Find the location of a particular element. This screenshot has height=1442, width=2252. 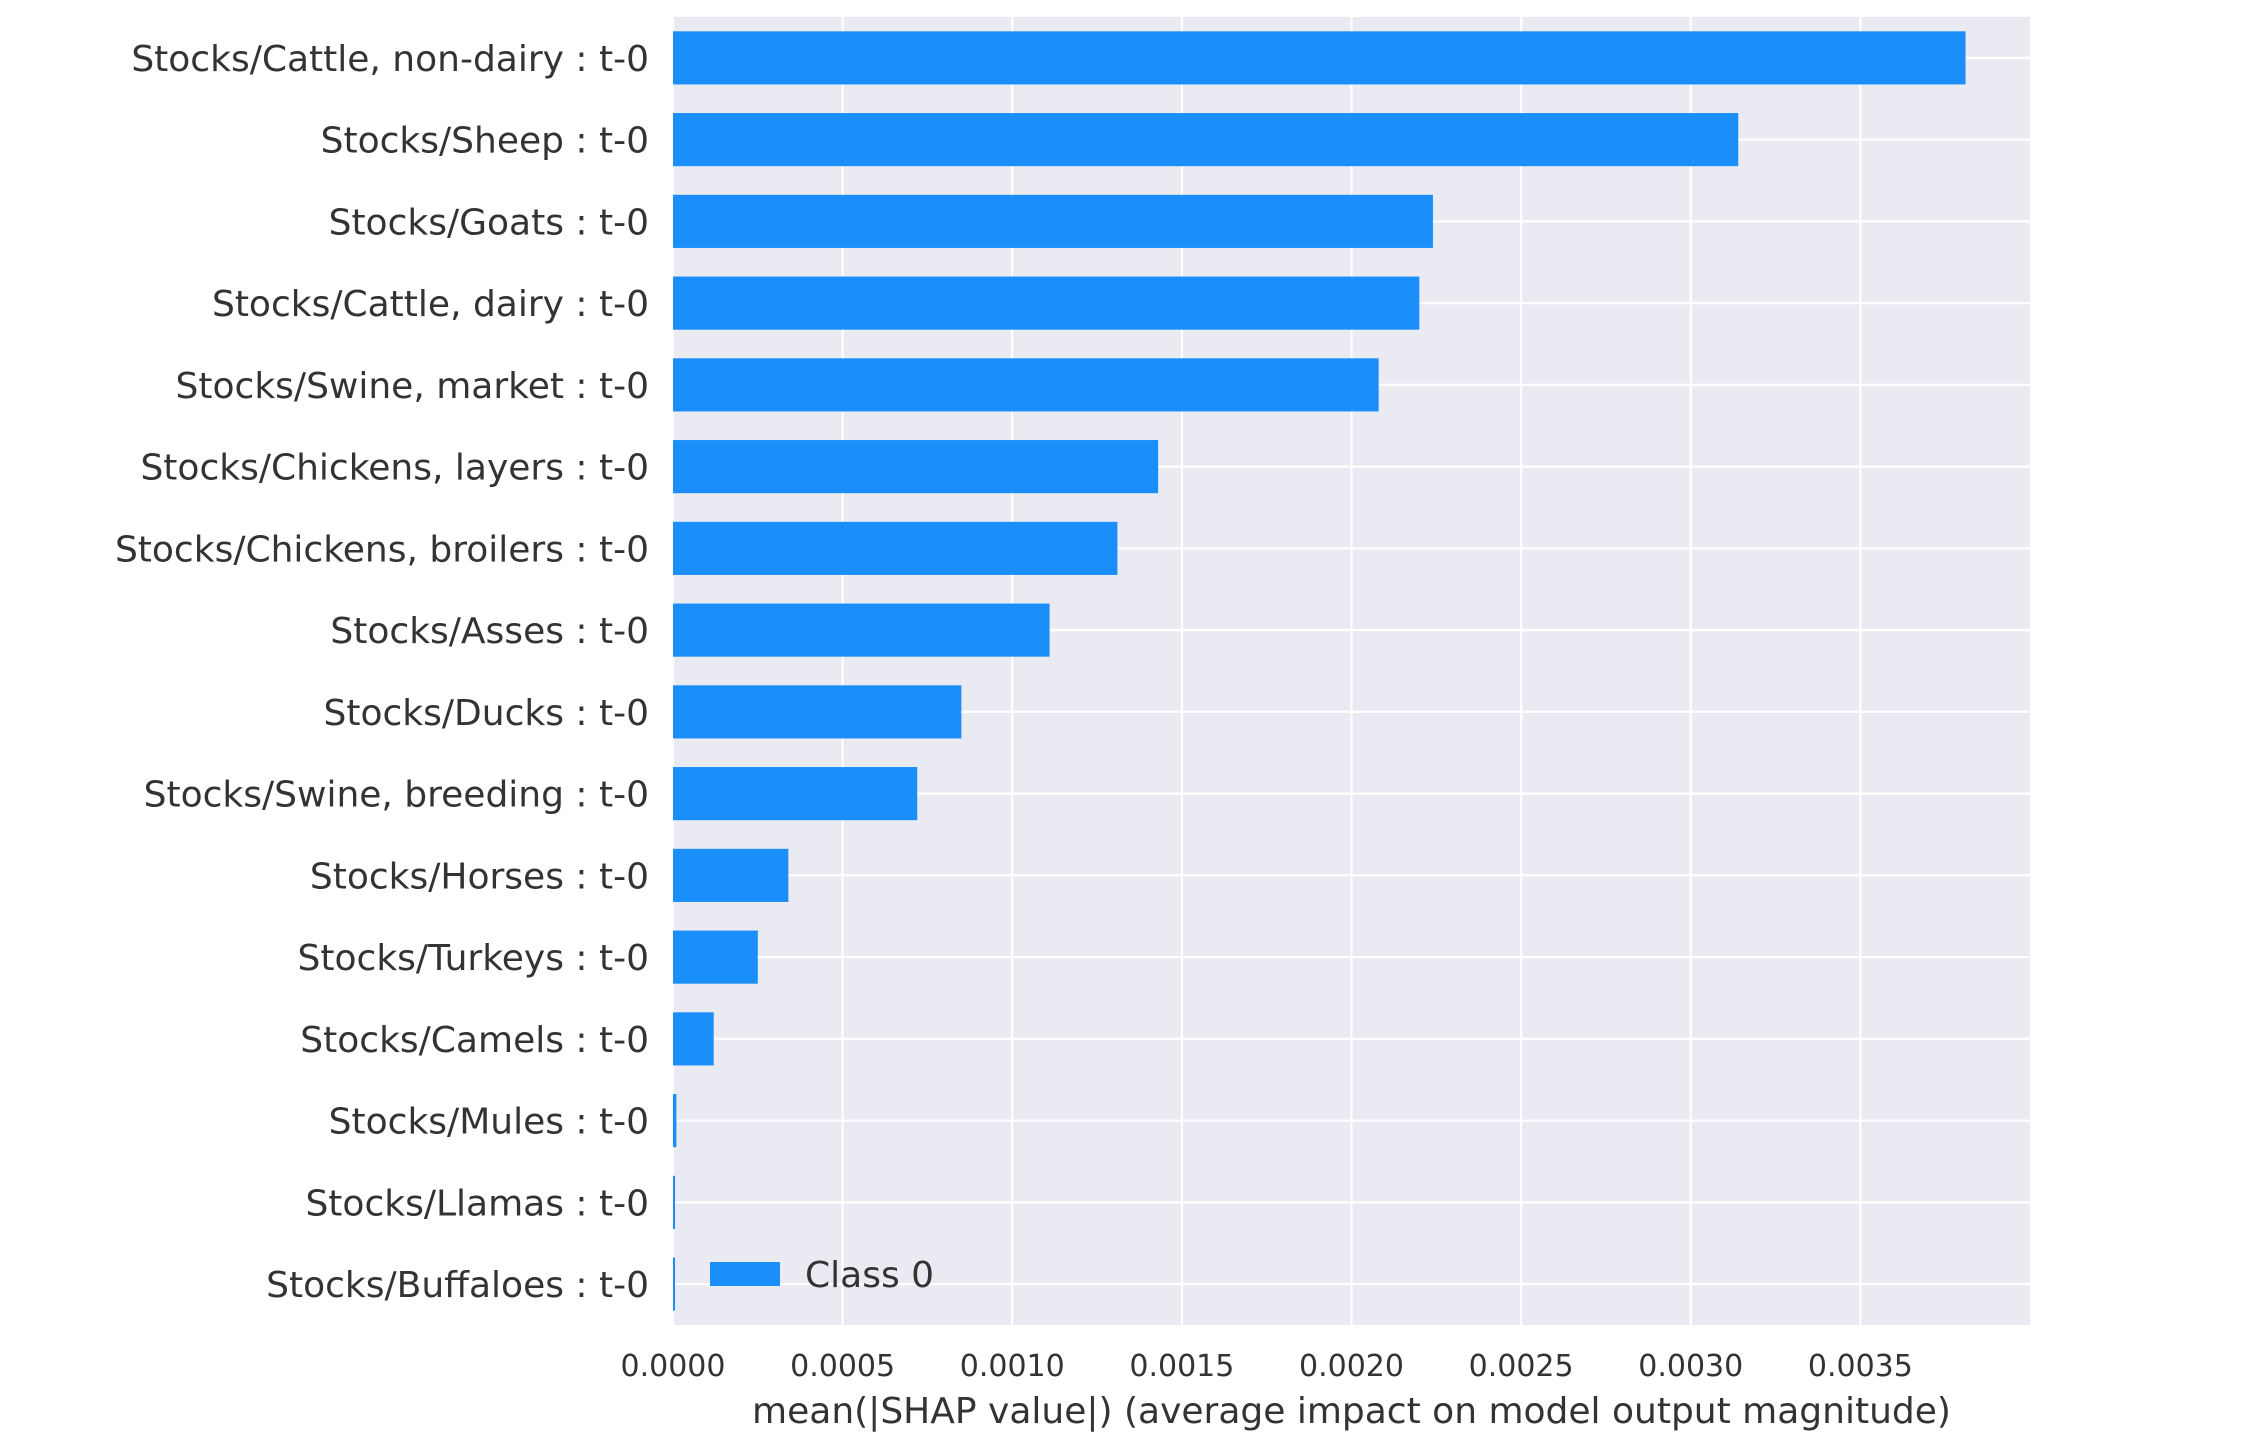

legend: Class 0 is located at coordinates (822, 1275).